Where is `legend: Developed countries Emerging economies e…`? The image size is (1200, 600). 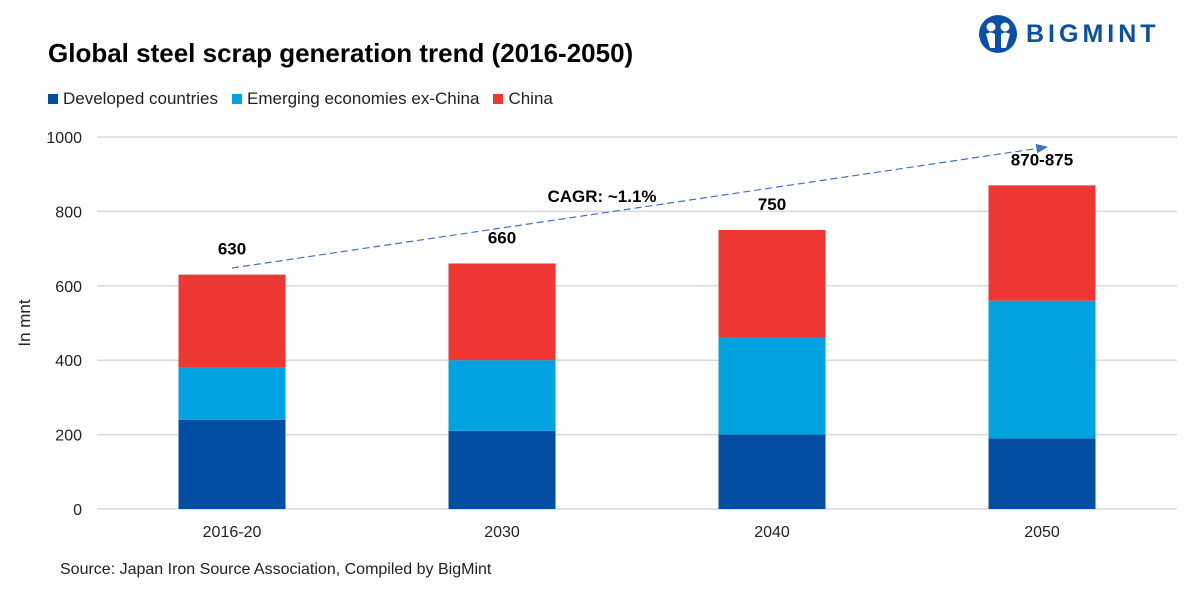
legend: Developed countries Emerging economies e… is located at coordinates (300, 99).